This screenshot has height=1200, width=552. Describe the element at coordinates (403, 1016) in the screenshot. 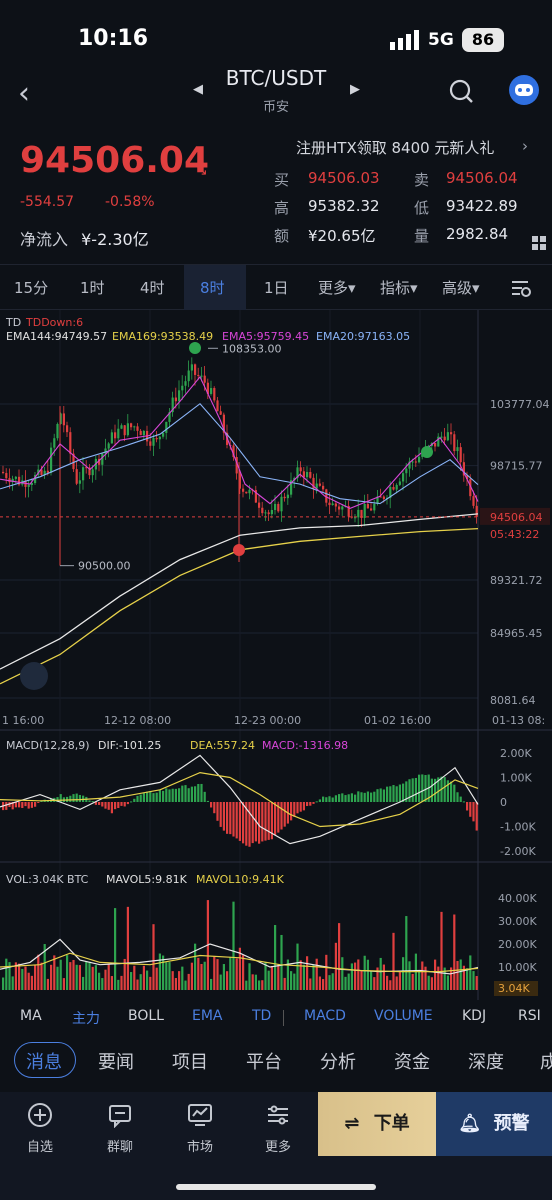

I see `indicator-tab: VOLUME` at that location.